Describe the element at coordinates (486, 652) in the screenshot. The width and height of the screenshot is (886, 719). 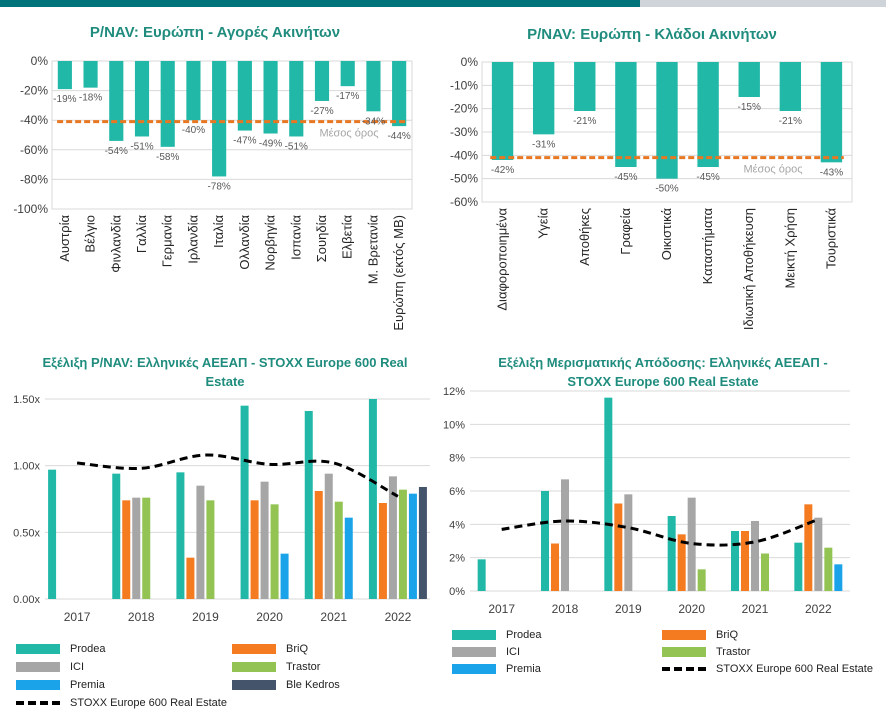
I see `chart4-legend-item: ICI` at that location.